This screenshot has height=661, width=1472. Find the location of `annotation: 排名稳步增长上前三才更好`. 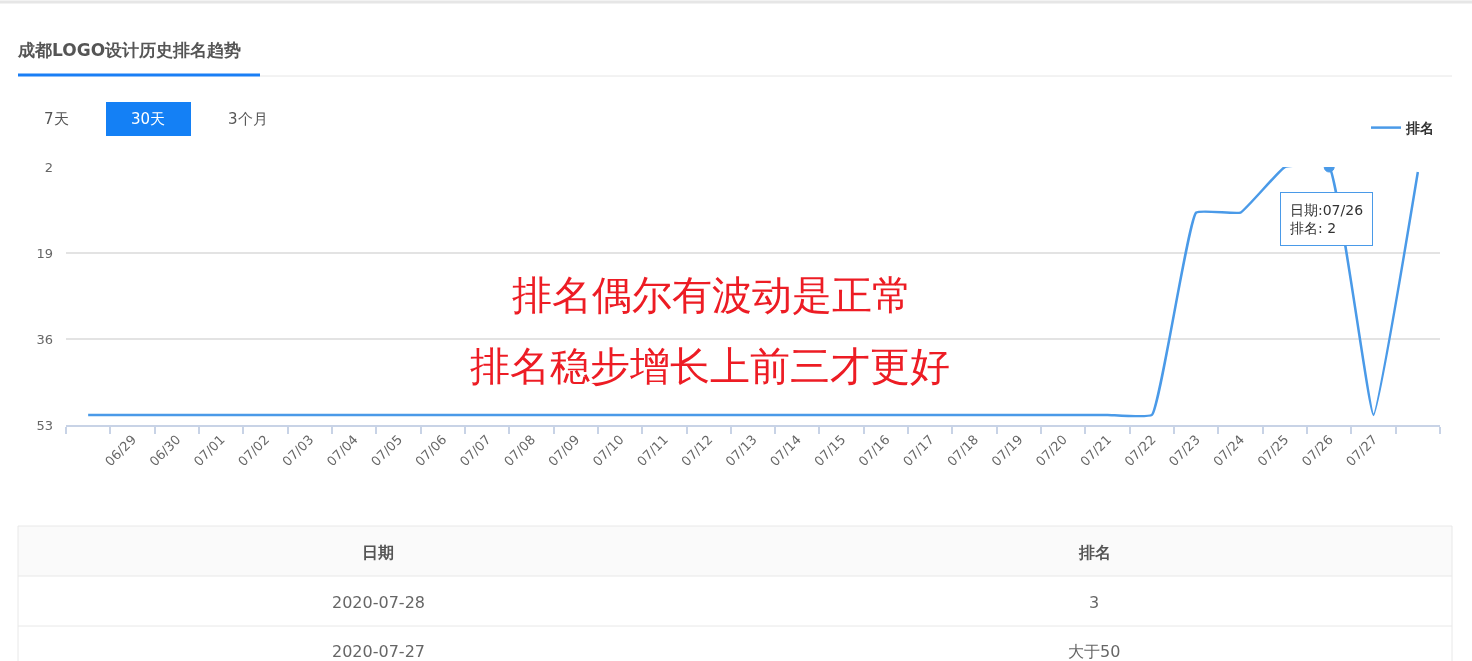

annotation: 排名稳步增长上前三才更好 is located at coordinates (710, 366).